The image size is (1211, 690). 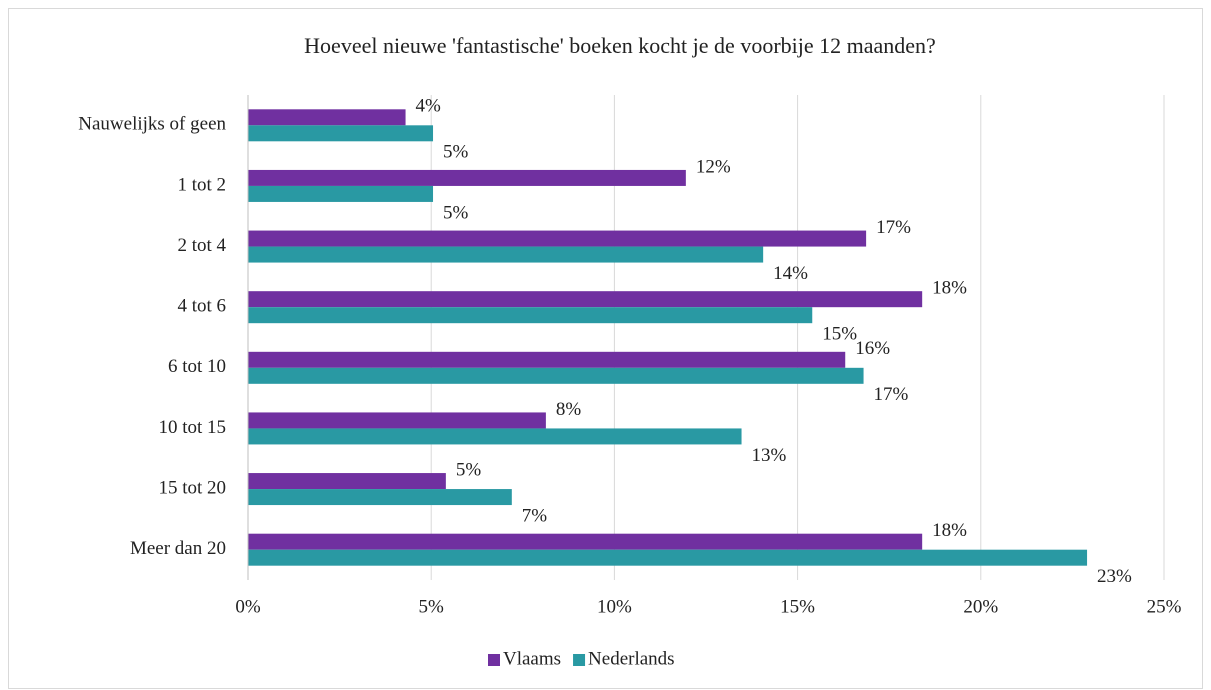 I want to click on y-tick-label: Meer dan 20, so click(x=178, y=548).